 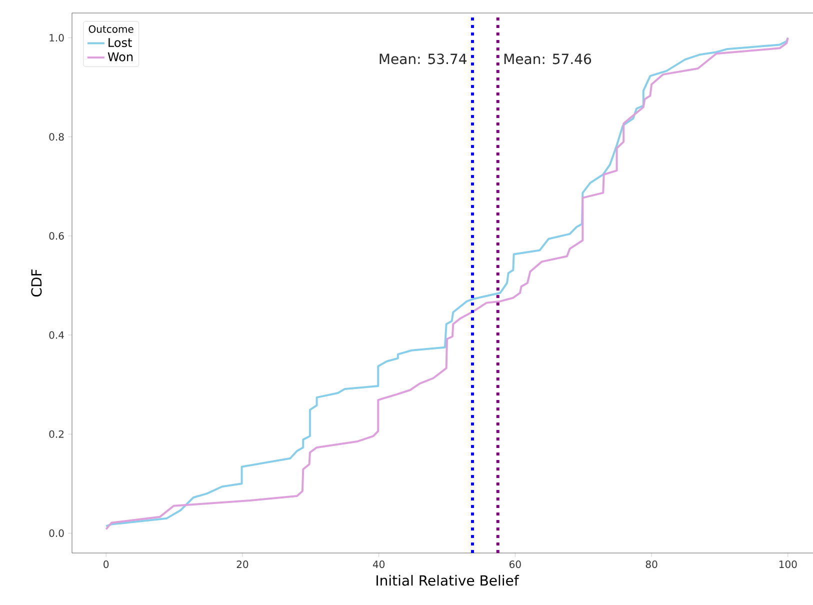 I want to click on y-tick-label: 0.0, so click(x=56, y=533).